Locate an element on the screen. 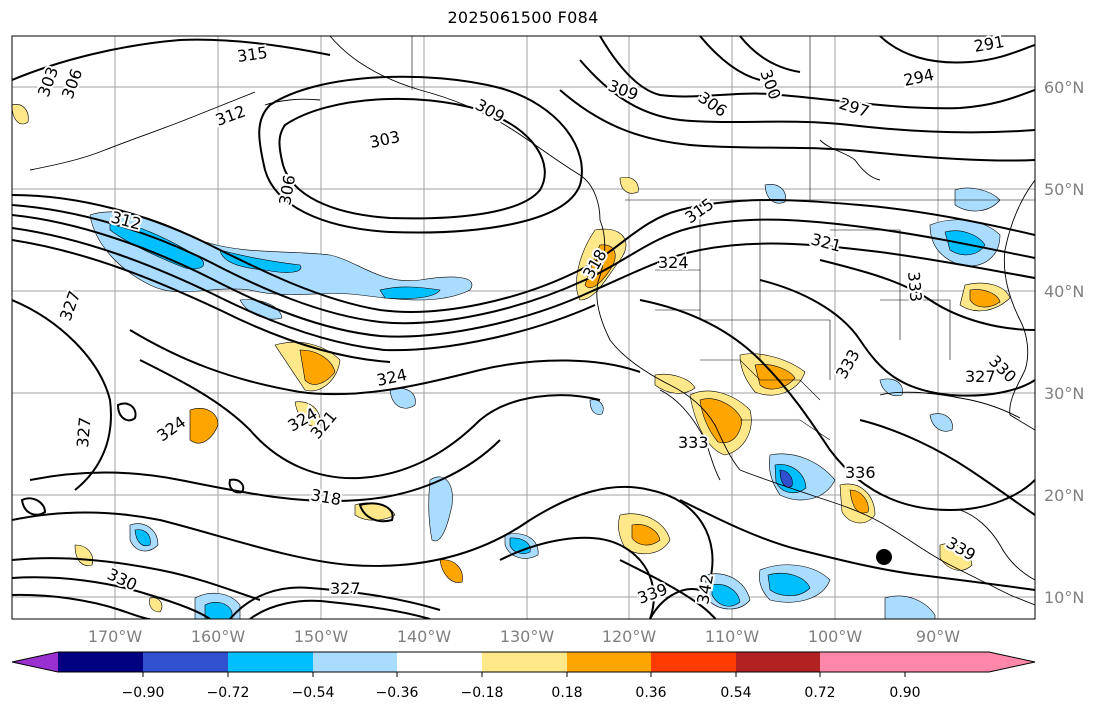  lon-label: 120°W is located at coordinates (629, 636).